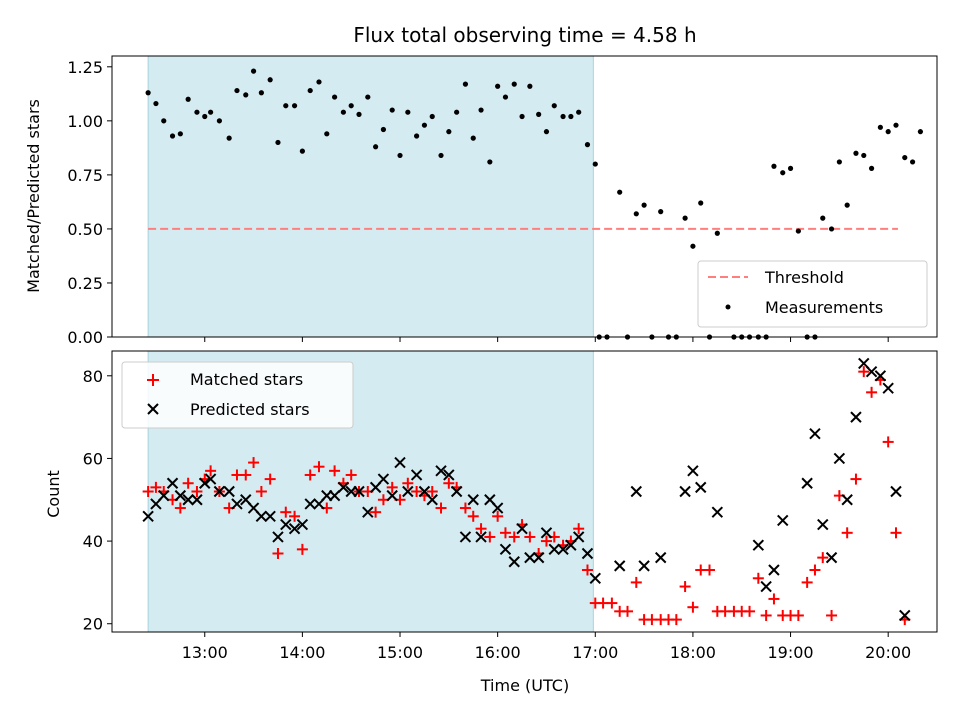  I want to click on bottom-legend: Matched stars Predicted stars, so click(237, 395).